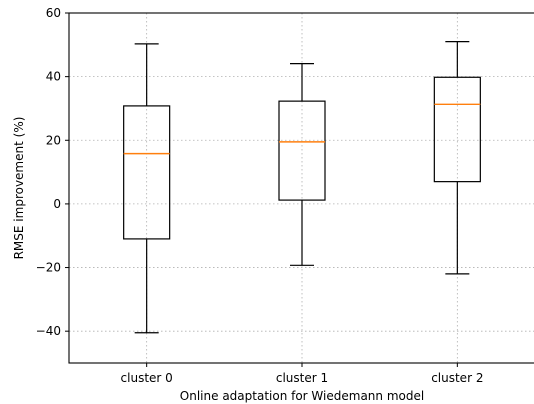 The height and width of the screenshot is (404, 534). Describe the element at coordinates (302, 396) in the screenshot. I see `x-axis-label: Online adaptation for Wiedemann model` at that location.